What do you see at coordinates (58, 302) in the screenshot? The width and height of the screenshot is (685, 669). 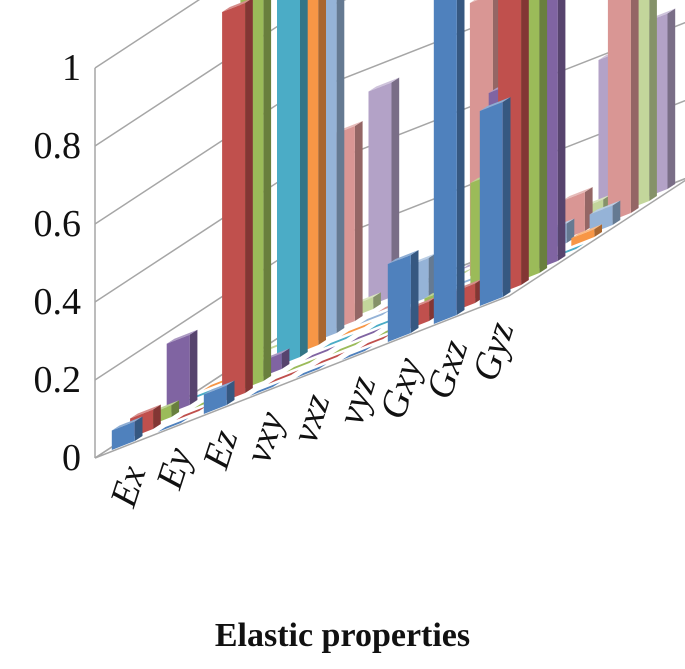 I see `y-tick-label: 0.4` at bounding box center [58, 302].